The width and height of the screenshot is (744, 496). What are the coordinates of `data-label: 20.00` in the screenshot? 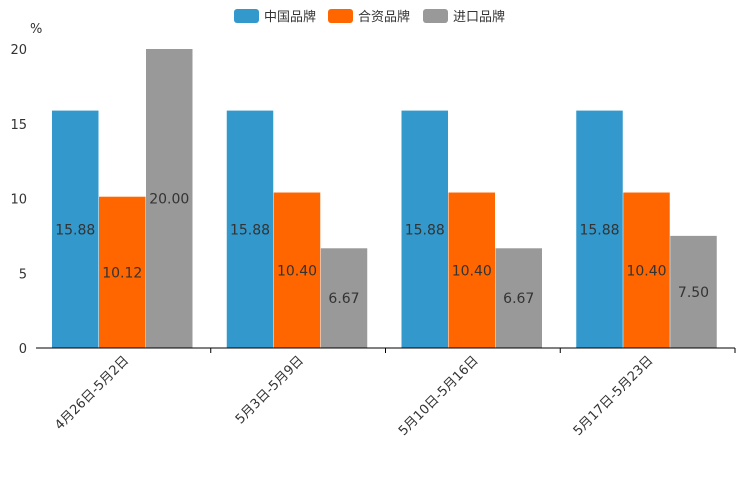 It's located at (169, 200).